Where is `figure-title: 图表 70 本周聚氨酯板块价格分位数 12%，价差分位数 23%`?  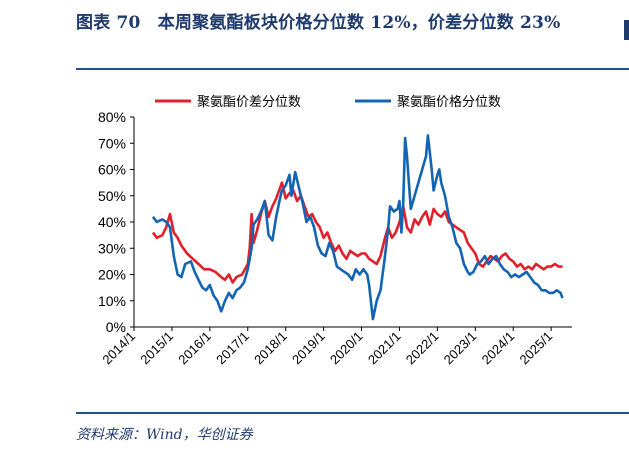
figure-title: 图表 70 本周聚氨酯板块价格分位数 12%，价差分位数 23% is located at coordinates (318, 23).